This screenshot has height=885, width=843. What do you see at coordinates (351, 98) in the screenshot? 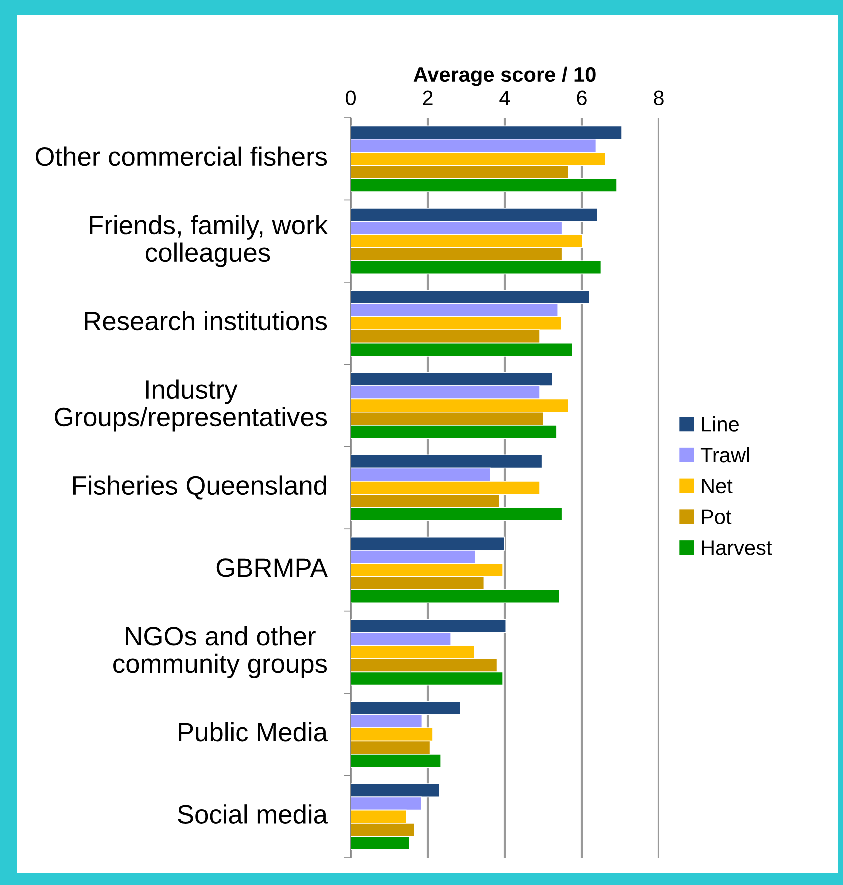
I see `x-tick-label: 0` at bounding box center [351, 98].